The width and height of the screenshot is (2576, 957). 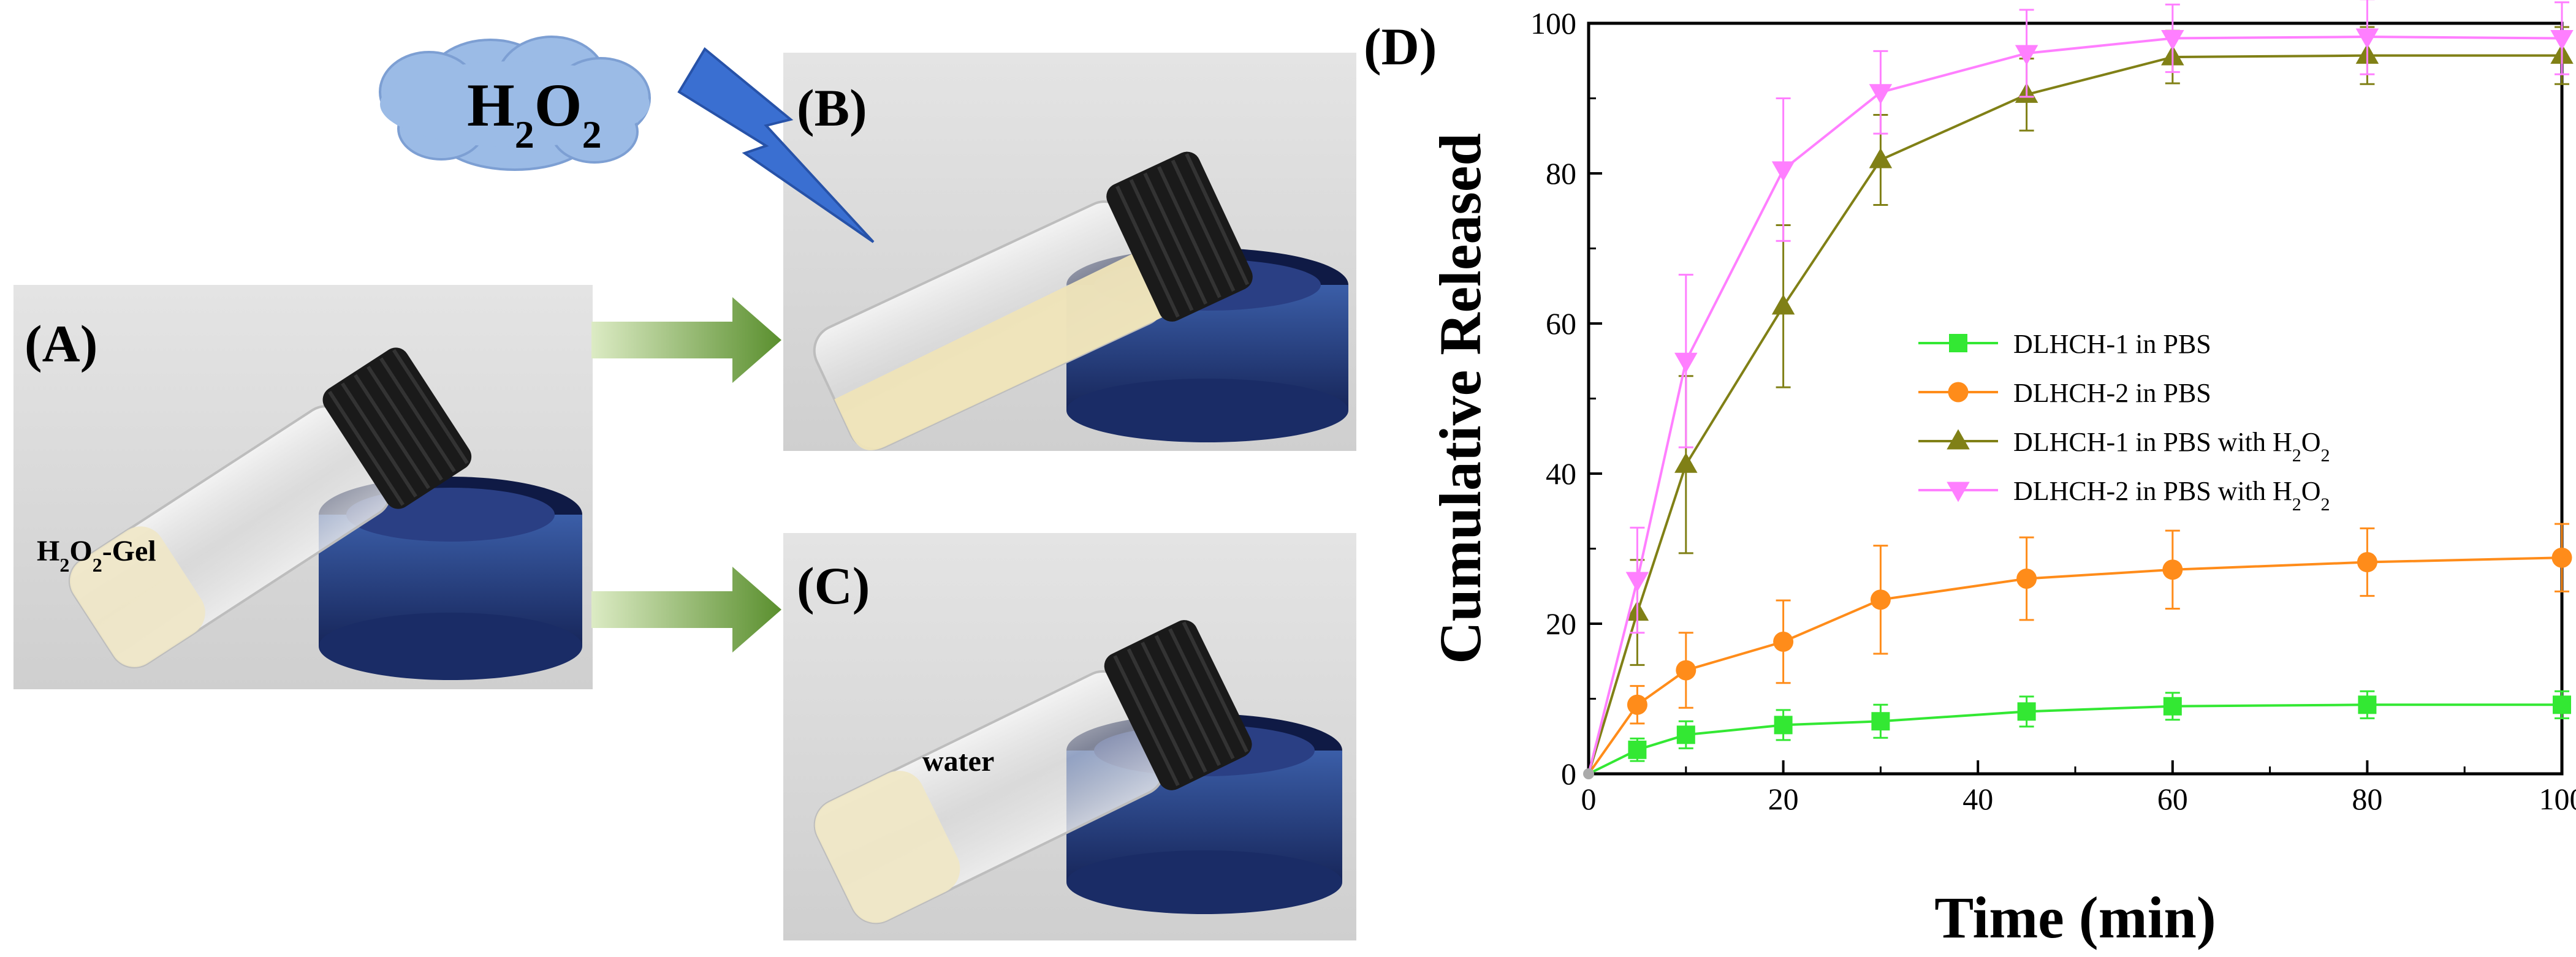 I want to click on y-tick-label: 100, so click(x=1553, y=23).